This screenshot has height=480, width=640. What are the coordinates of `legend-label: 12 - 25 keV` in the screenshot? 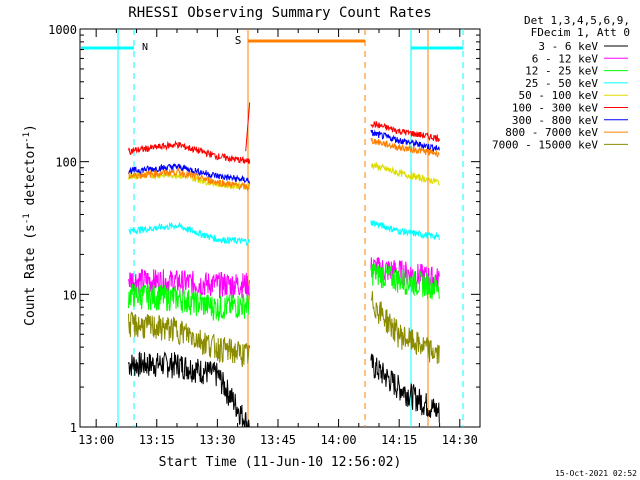 It's located at (561, 71).